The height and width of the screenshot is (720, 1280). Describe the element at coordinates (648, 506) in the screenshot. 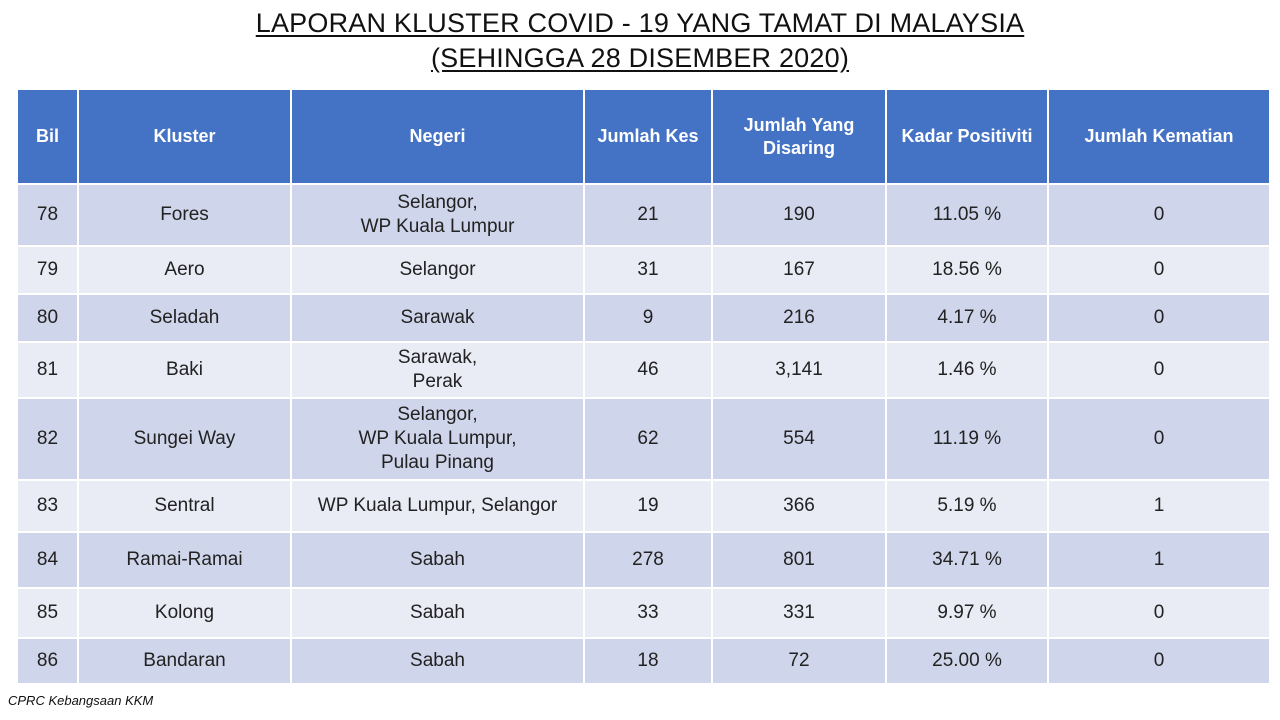

I see `cell-jumlah-kes: 19` at that location.